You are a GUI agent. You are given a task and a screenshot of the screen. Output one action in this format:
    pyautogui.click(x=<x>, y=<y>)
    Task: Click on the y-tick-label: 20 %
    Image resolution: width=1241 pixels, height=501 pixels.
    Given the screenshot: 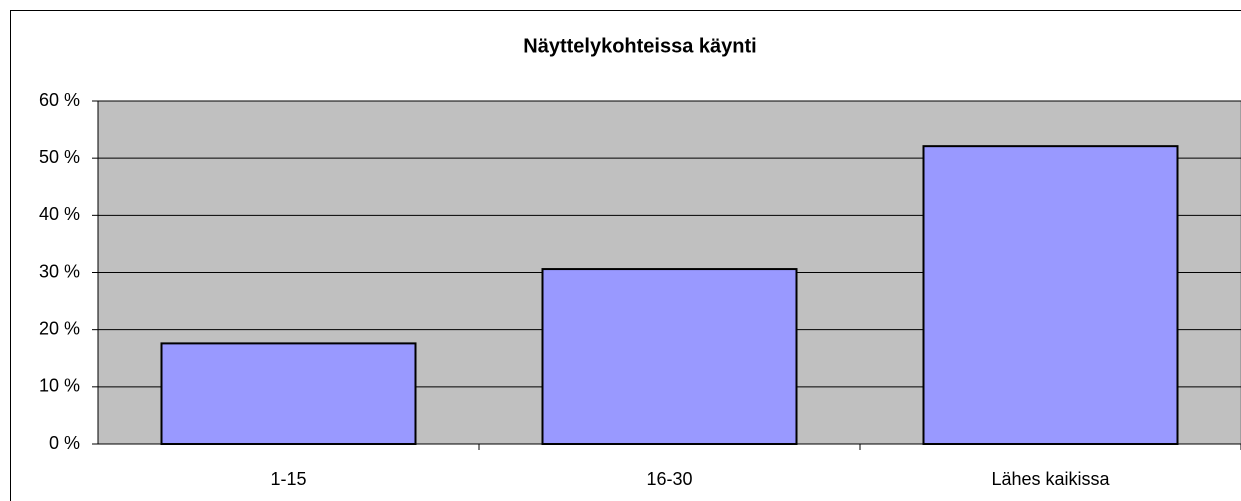 What is the action you would take?
    pyautogui.click(x=59, y=328)
    